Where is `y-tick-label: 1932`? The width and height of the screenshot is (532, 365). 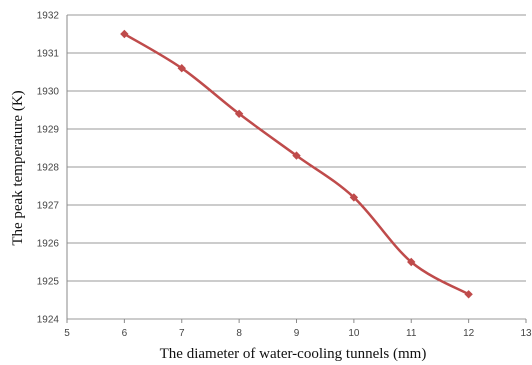 y-tick-label: 1932 is located at coordinates (48, 16).